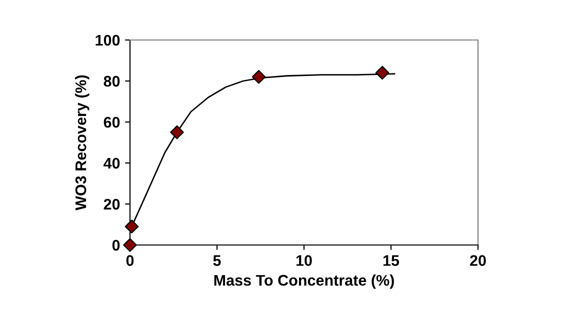 The width and height of the screenshot is (563, 325). I want to click on x-tick-label: 5, so click(217, 260).